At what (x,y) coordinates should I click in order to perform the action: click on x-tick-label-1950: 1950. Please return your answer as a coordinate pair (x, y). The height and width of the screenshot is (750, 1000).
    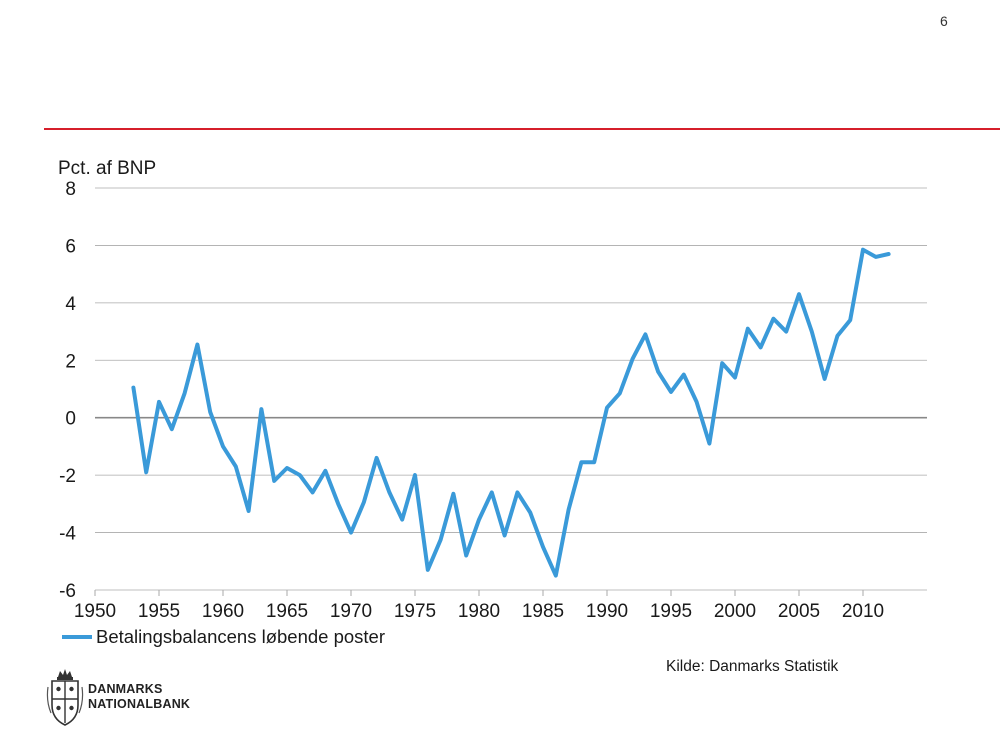
    Looking at the image, I should click on (95, 611).